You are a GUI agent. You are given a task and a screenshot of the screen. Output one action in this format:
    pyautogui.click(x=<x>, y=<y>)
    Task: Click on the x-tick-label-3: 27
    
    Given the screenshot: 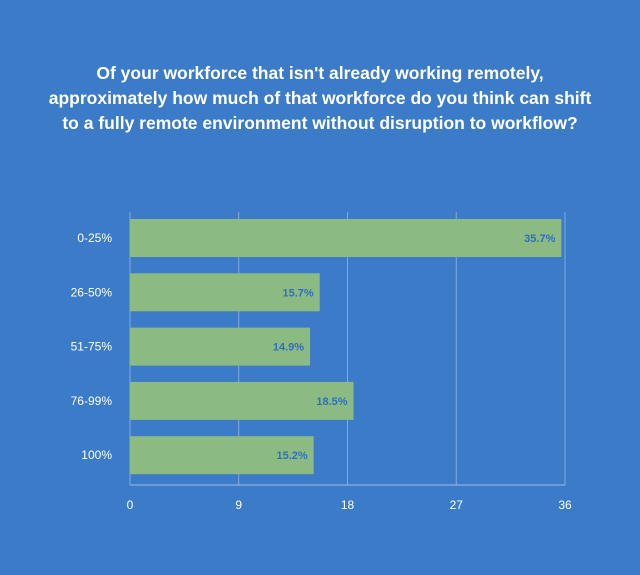 What is the action you would take?
    pyautogui.click(x=457, y=505)
    